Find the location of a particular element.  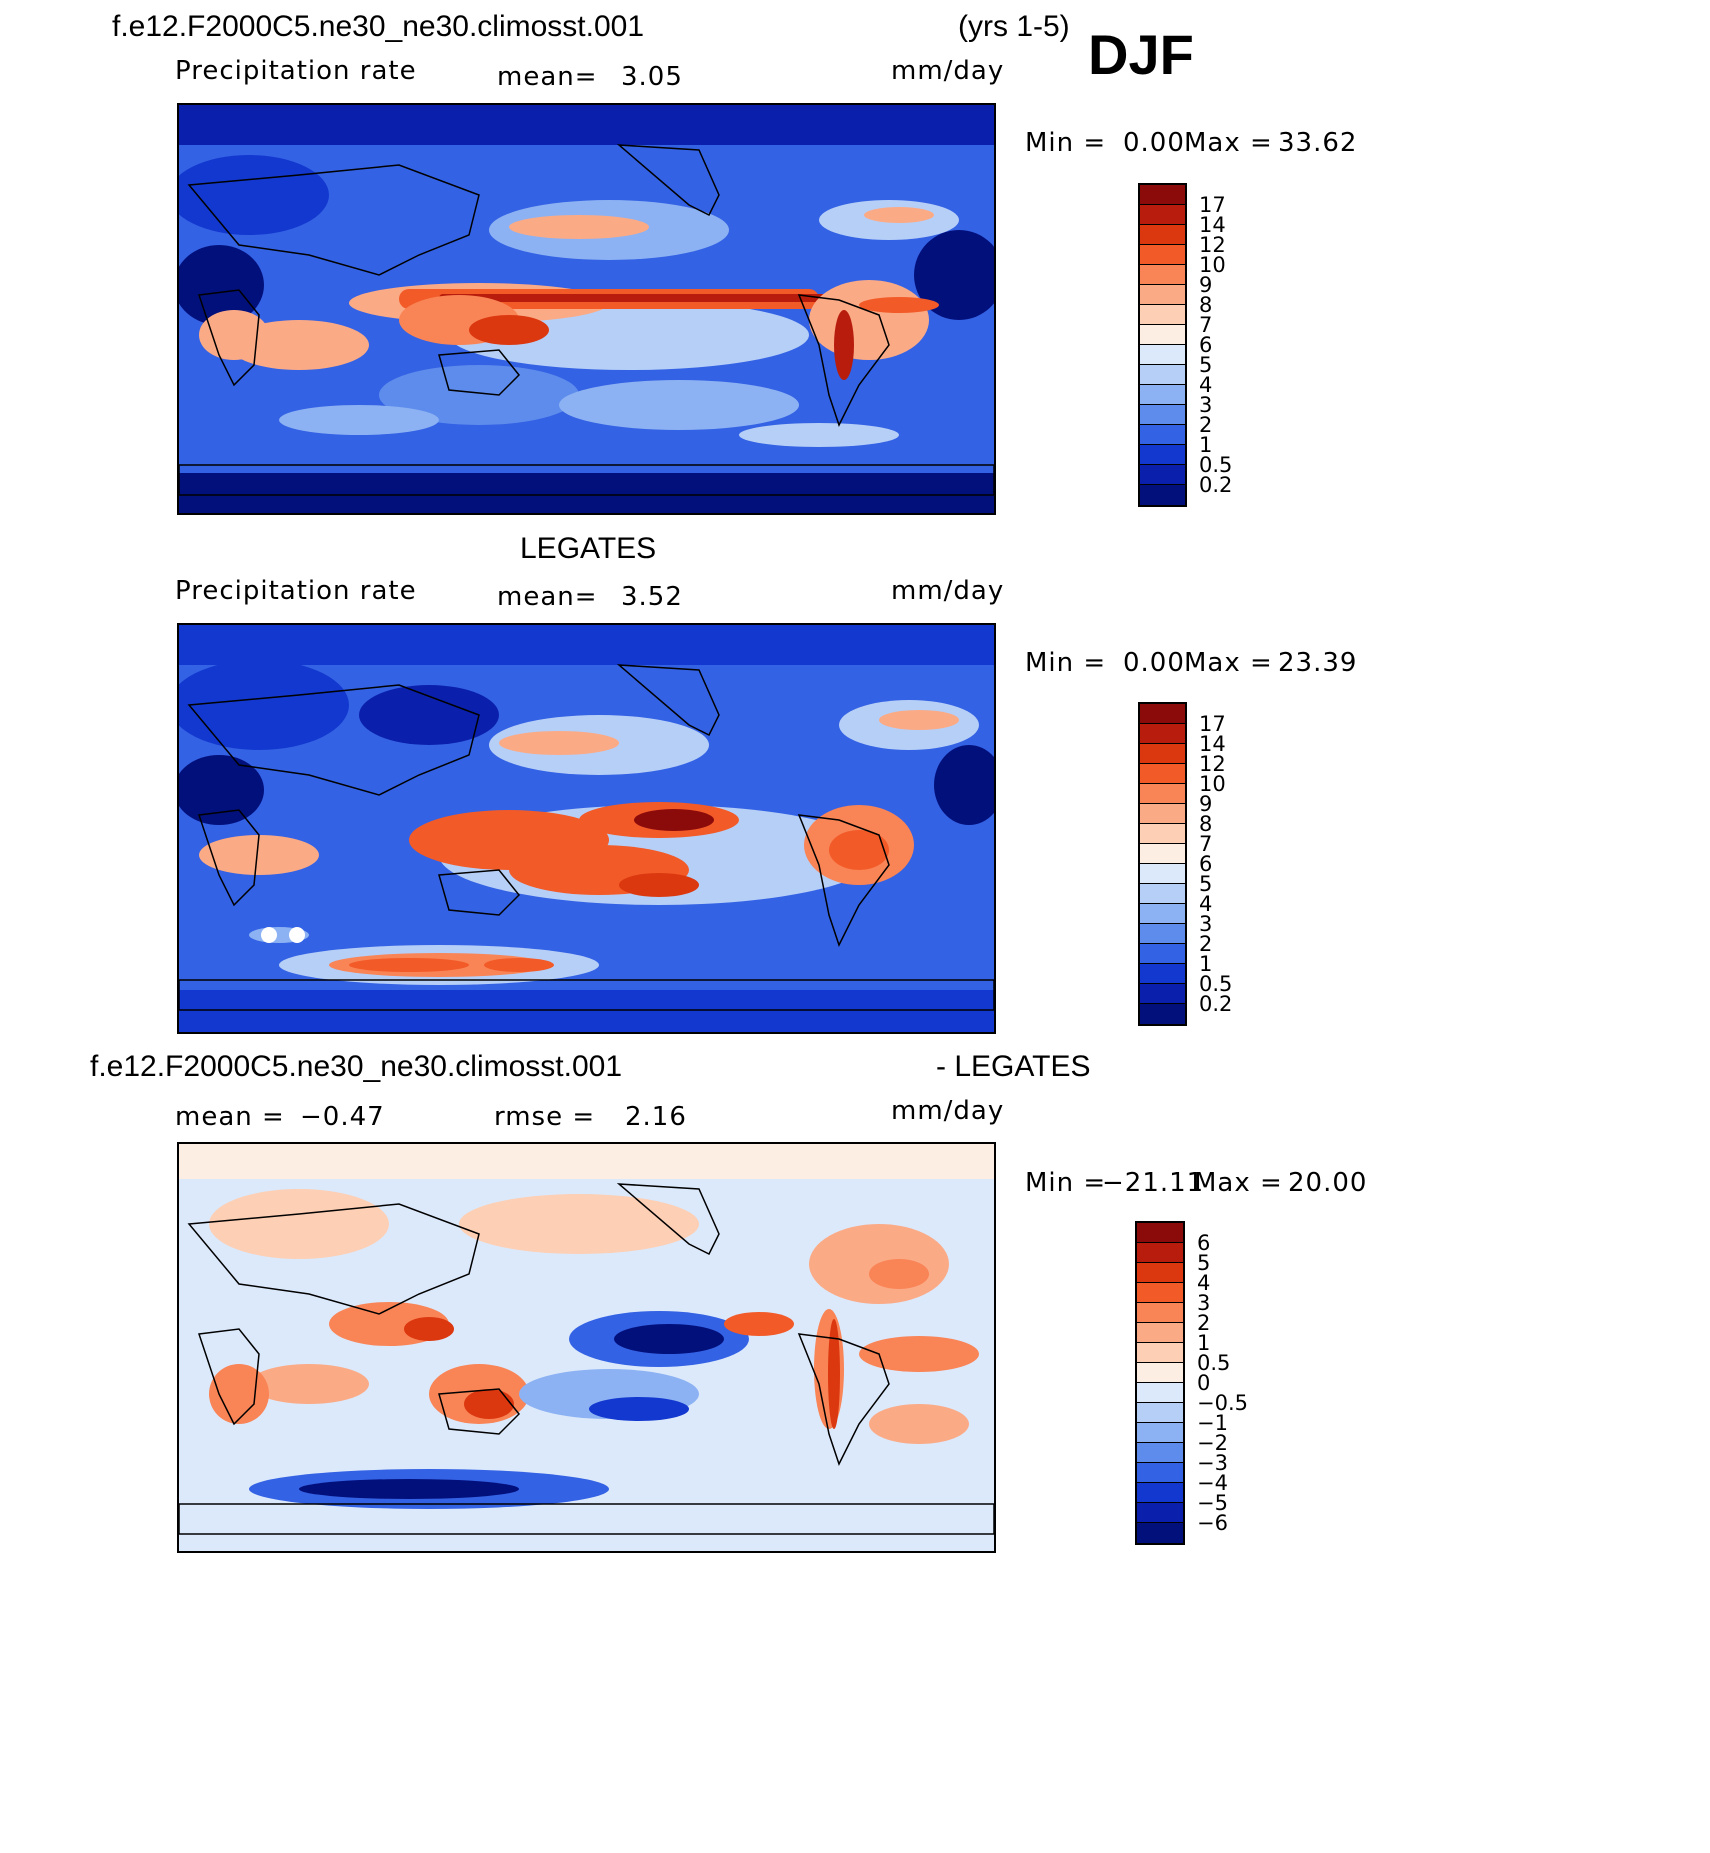

panel3-rmse-label: rmse = is located at coordinates (545, 1117).